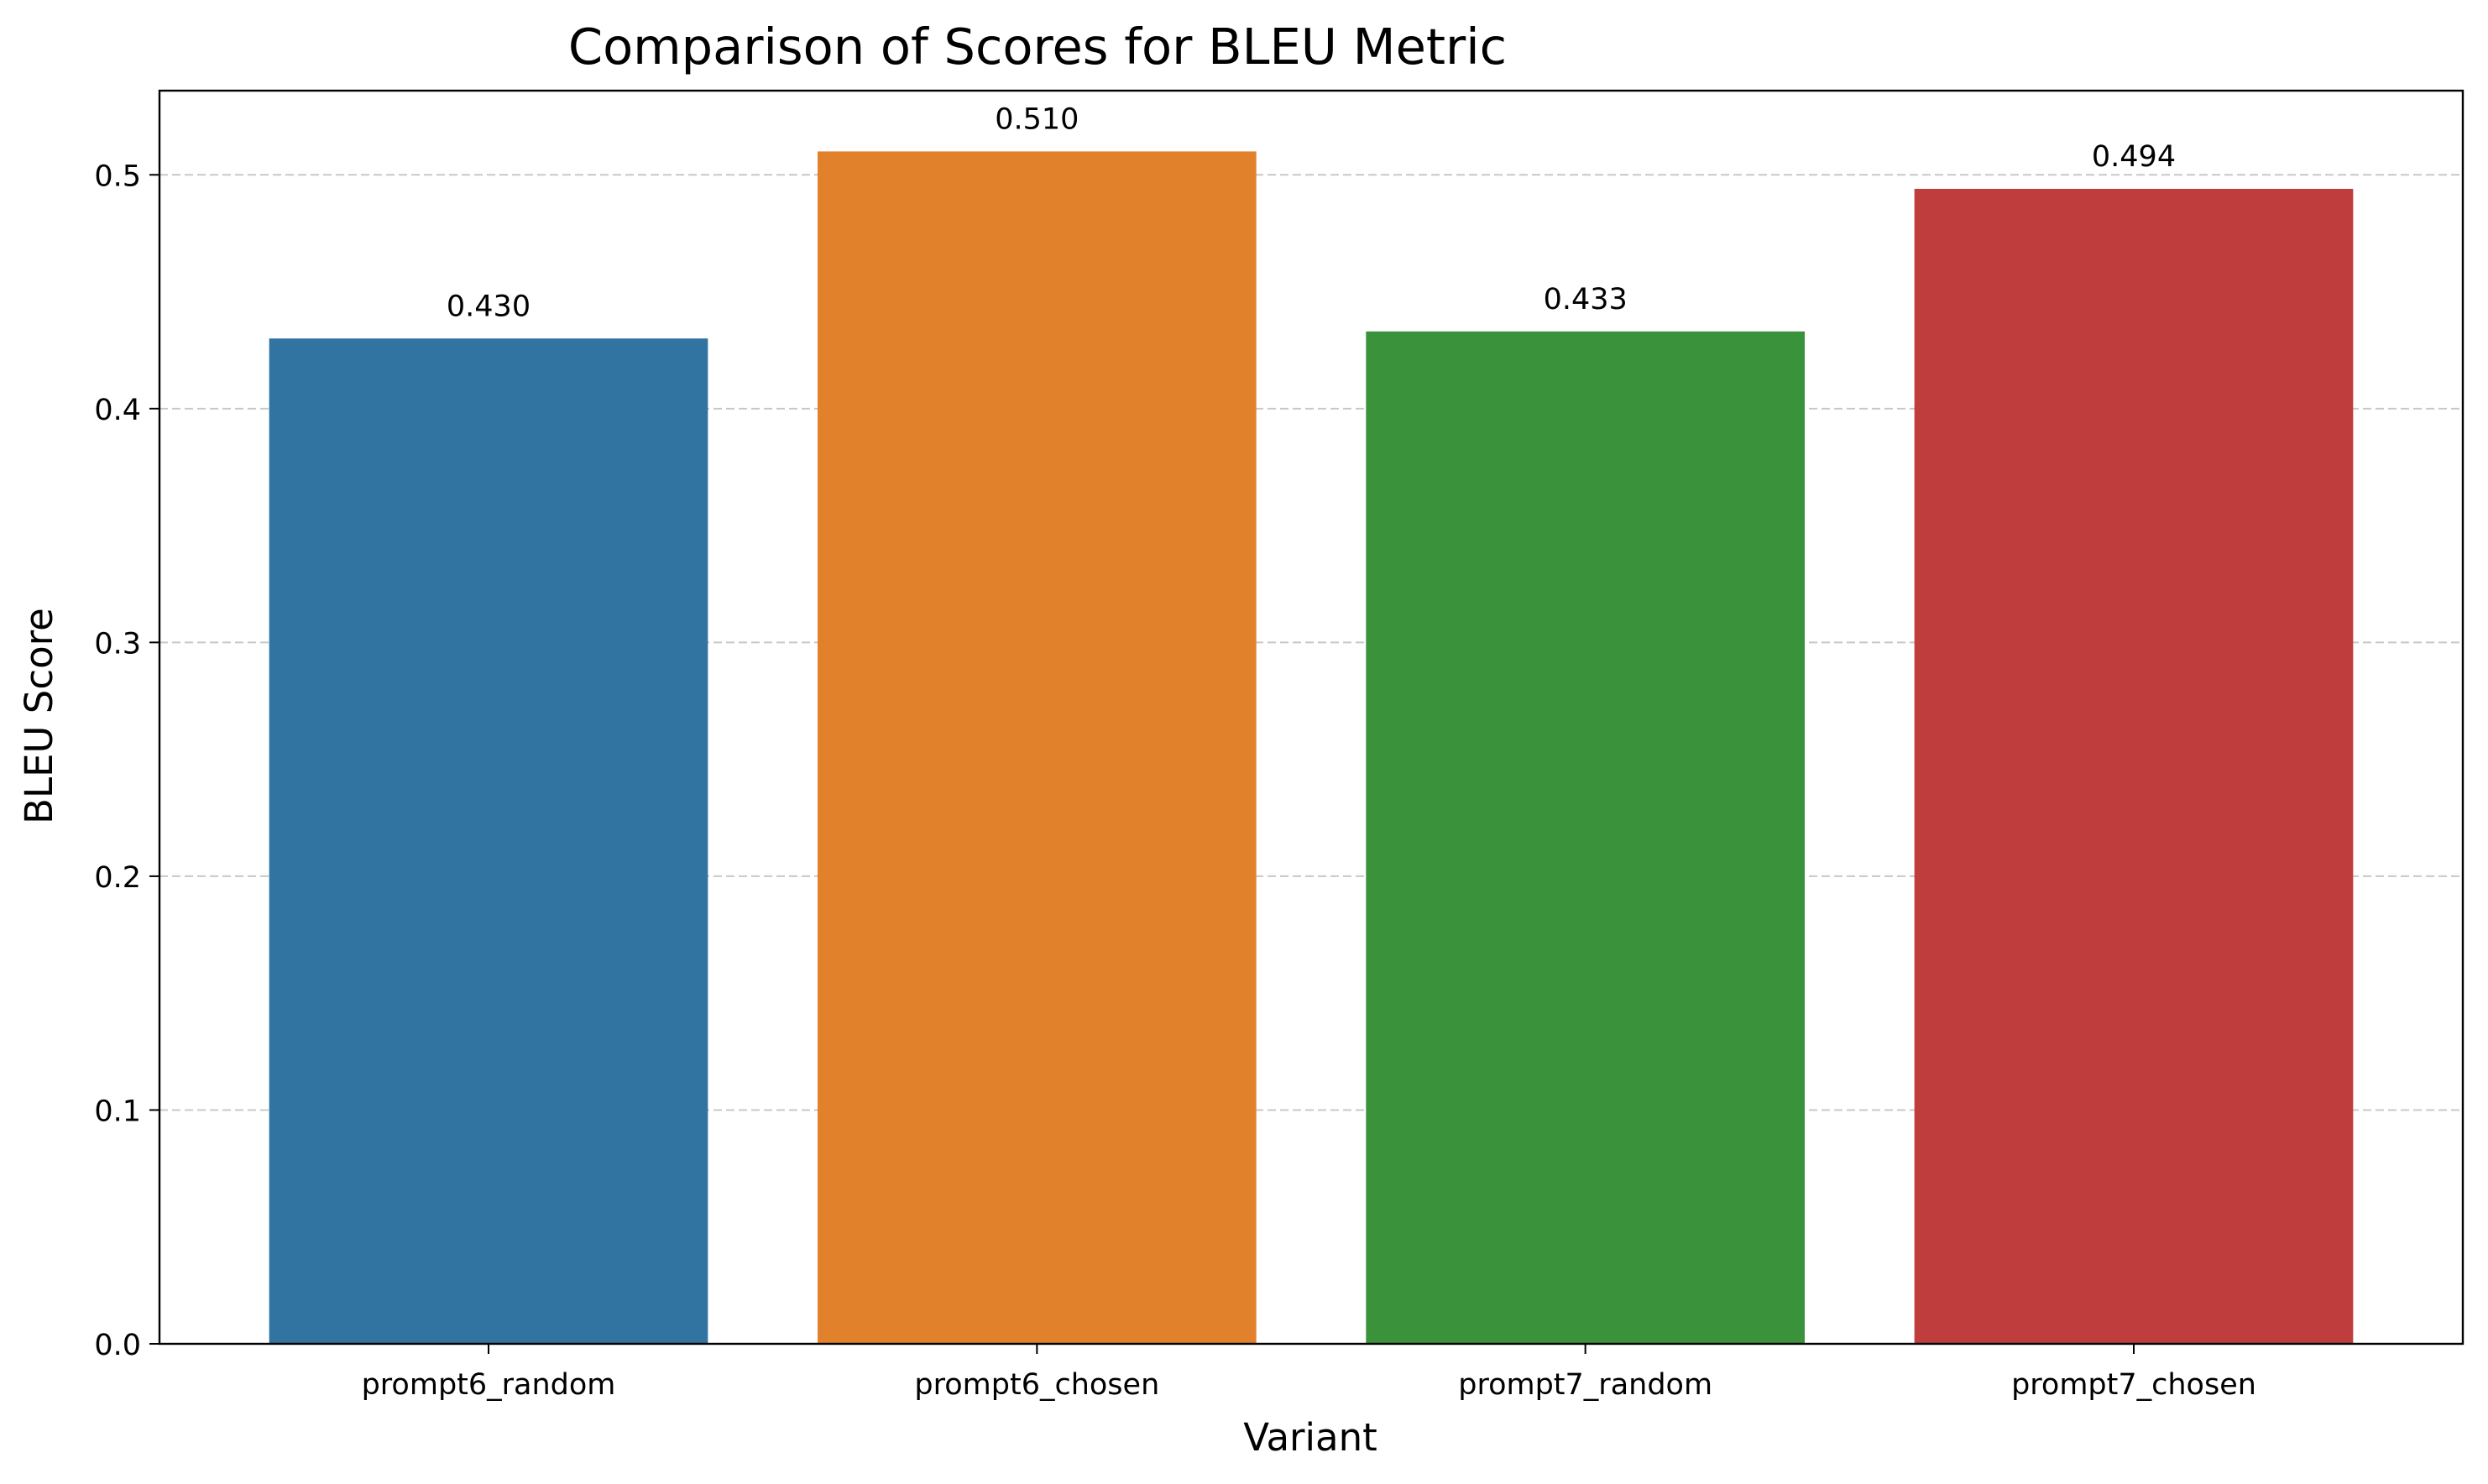 The width and height of the screenshot is (2488, 1484). Describe the element at coordinates (2134, 157) in the screenshot. I see `bar-value-label: 0.494` at that location.